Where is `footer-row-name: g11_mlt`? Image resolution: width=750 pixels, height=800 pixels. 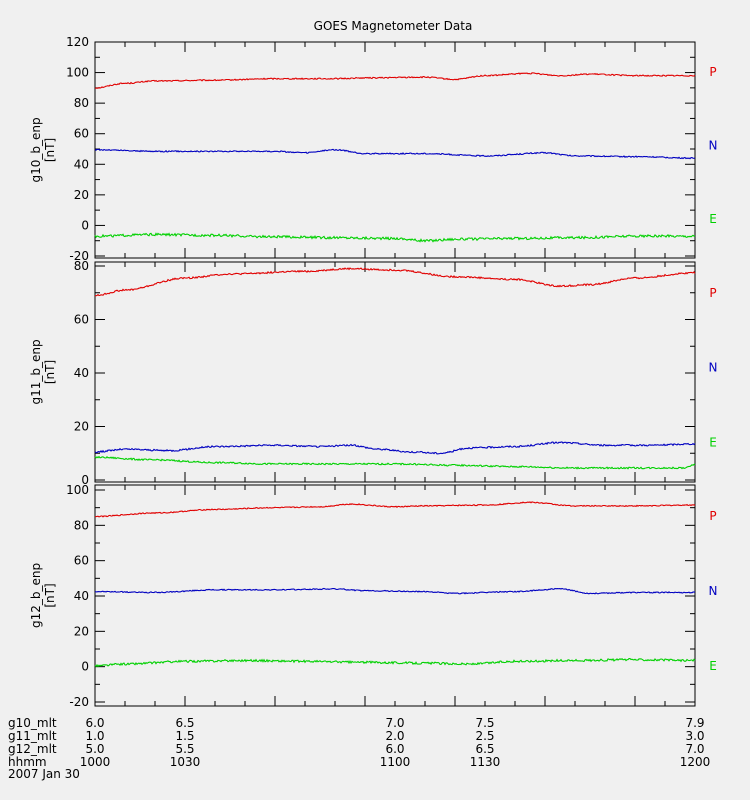 footer-row-name: g11_mlt is located at coordinates (32, 736).